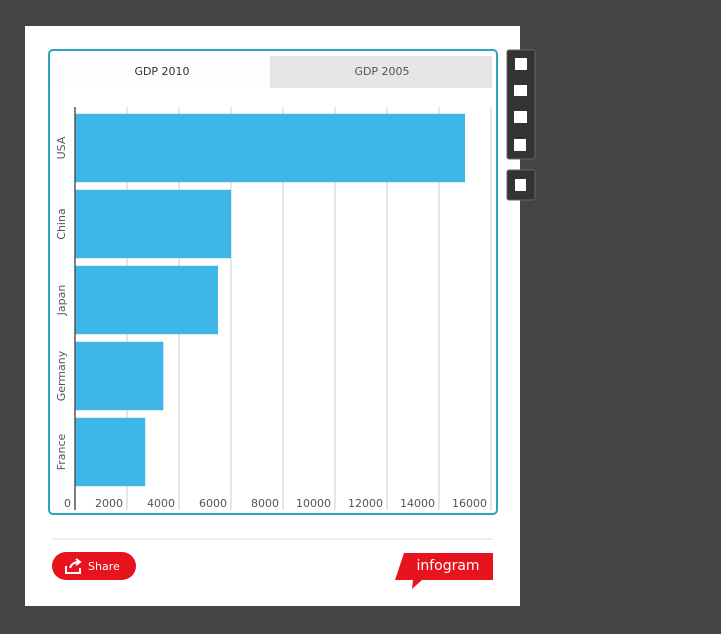  I want to click on y-tick-label: Germany, so click(61, 375).